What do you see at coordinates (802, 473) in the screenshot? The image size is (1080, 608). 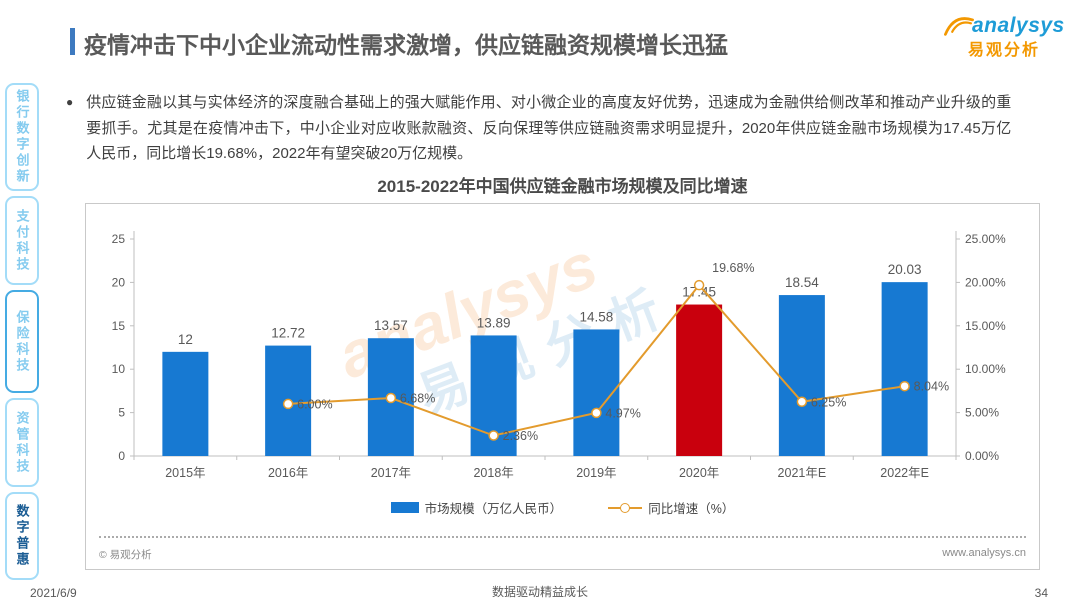 I see `svg-text: 2021年E` at bounding box center [802, 473].